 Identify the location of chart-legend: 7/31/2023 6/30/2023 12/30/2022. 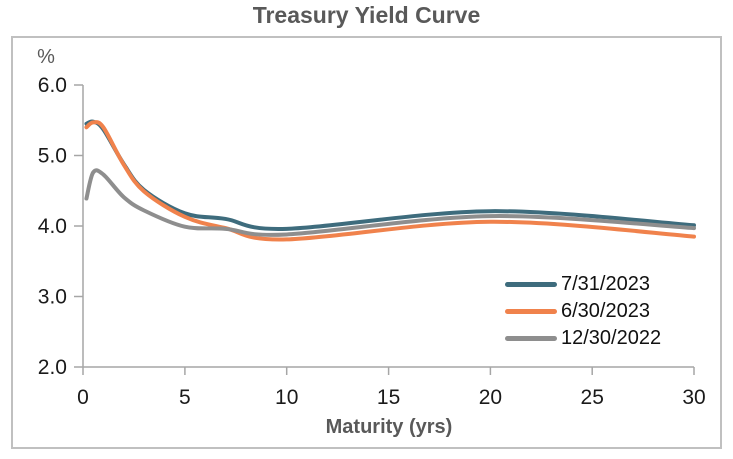
(583, 311).